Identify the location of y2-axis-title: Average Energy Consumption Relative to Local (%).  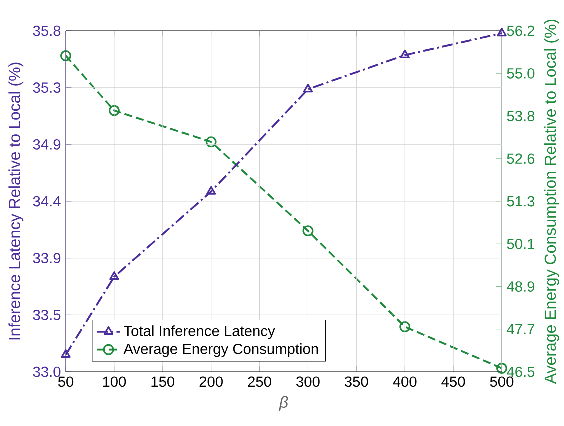
(552, 202).